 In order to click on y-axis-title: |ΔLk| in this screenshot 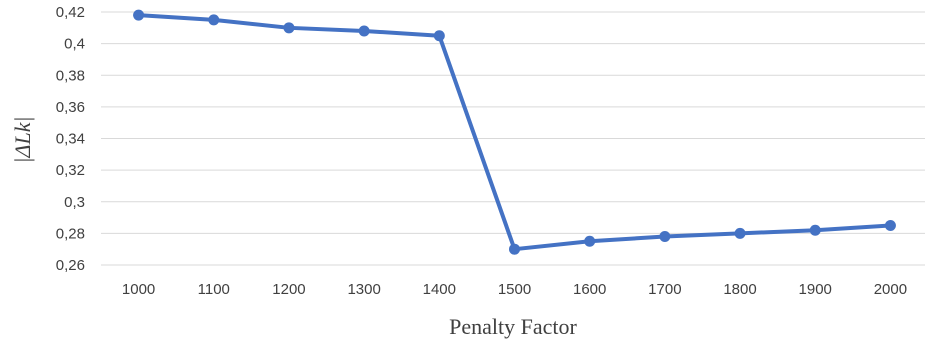, I will do `click(22, 139)`.